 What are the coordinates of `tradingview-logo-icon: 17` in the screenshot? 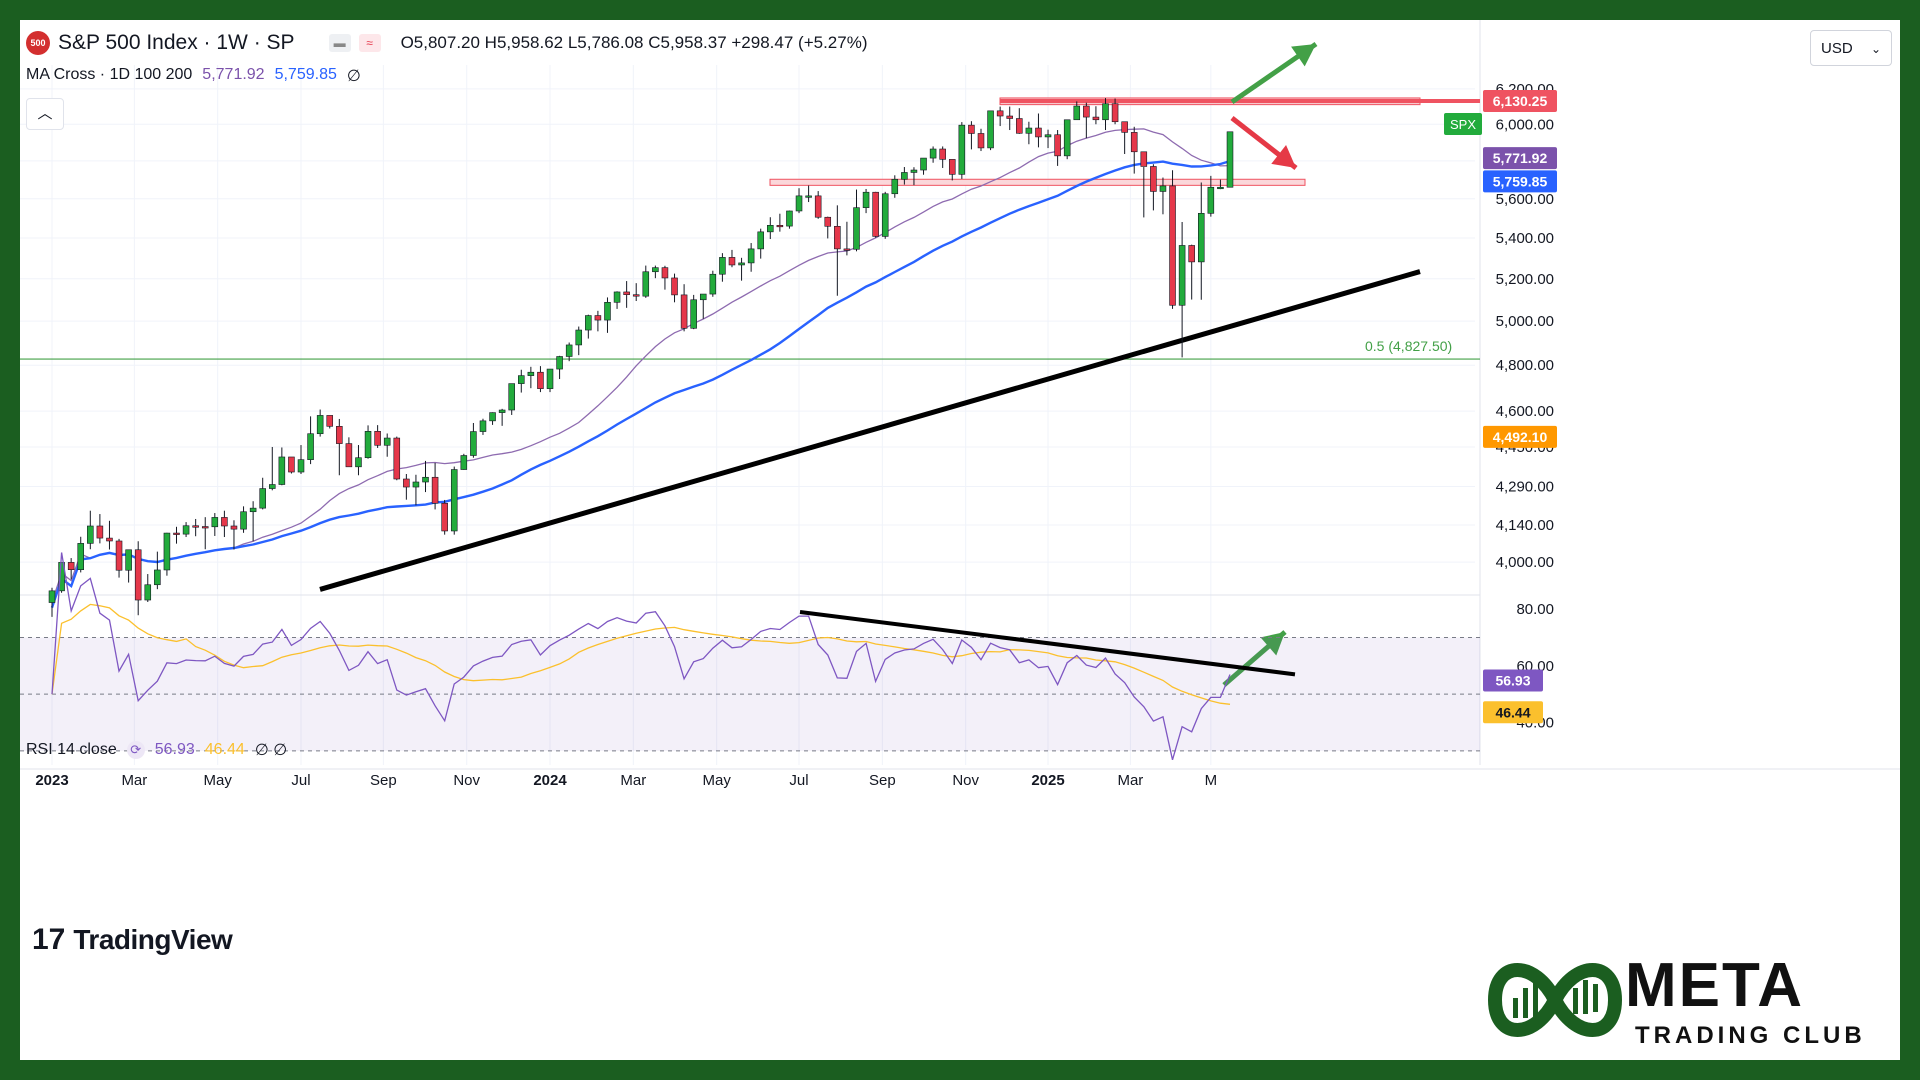 It's located at (49, 939).